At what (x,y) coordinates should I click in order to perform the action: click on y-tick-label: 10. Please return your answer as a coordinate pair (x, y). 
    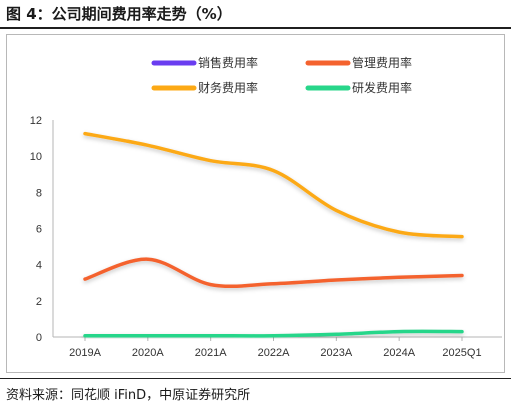
    Looking at the image, I should click on (36, 157).